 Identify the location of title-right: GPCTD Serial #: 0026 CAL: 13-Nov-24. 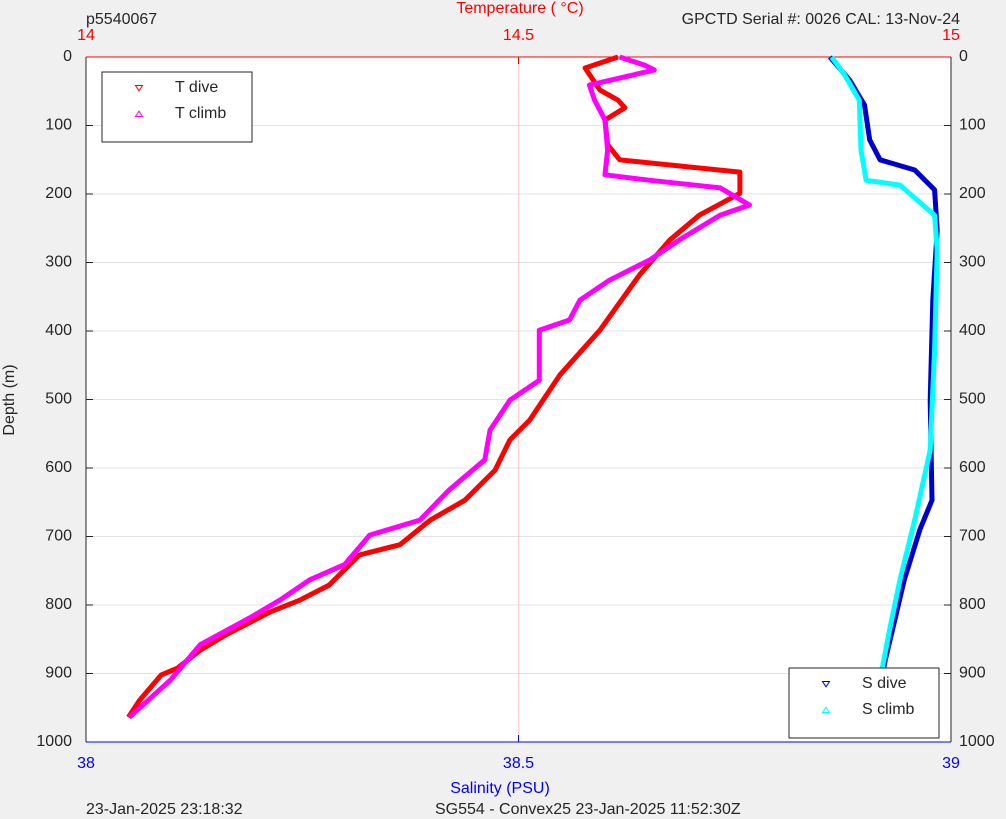
(821, 19).